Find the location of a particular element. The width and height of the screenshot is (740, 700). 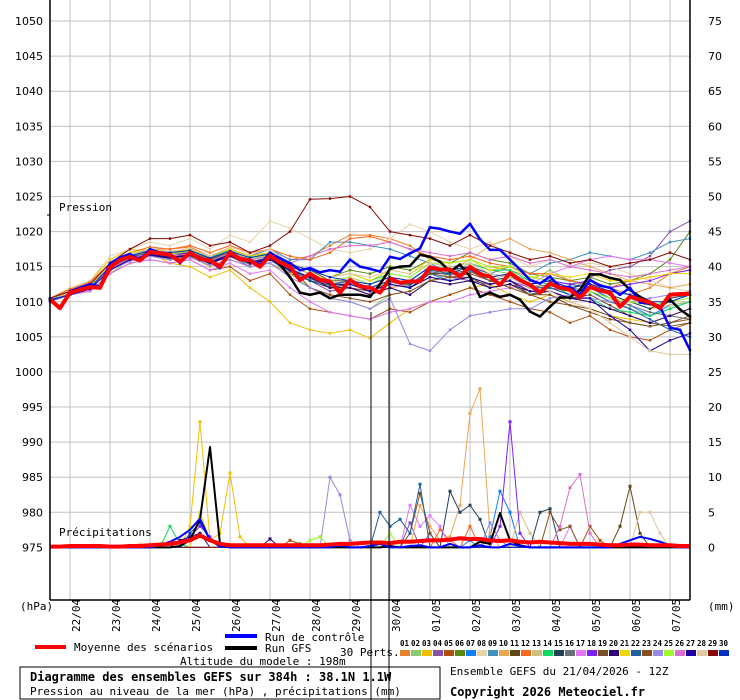

member-18-pressure-line-point is located at coordinates (570, 284).